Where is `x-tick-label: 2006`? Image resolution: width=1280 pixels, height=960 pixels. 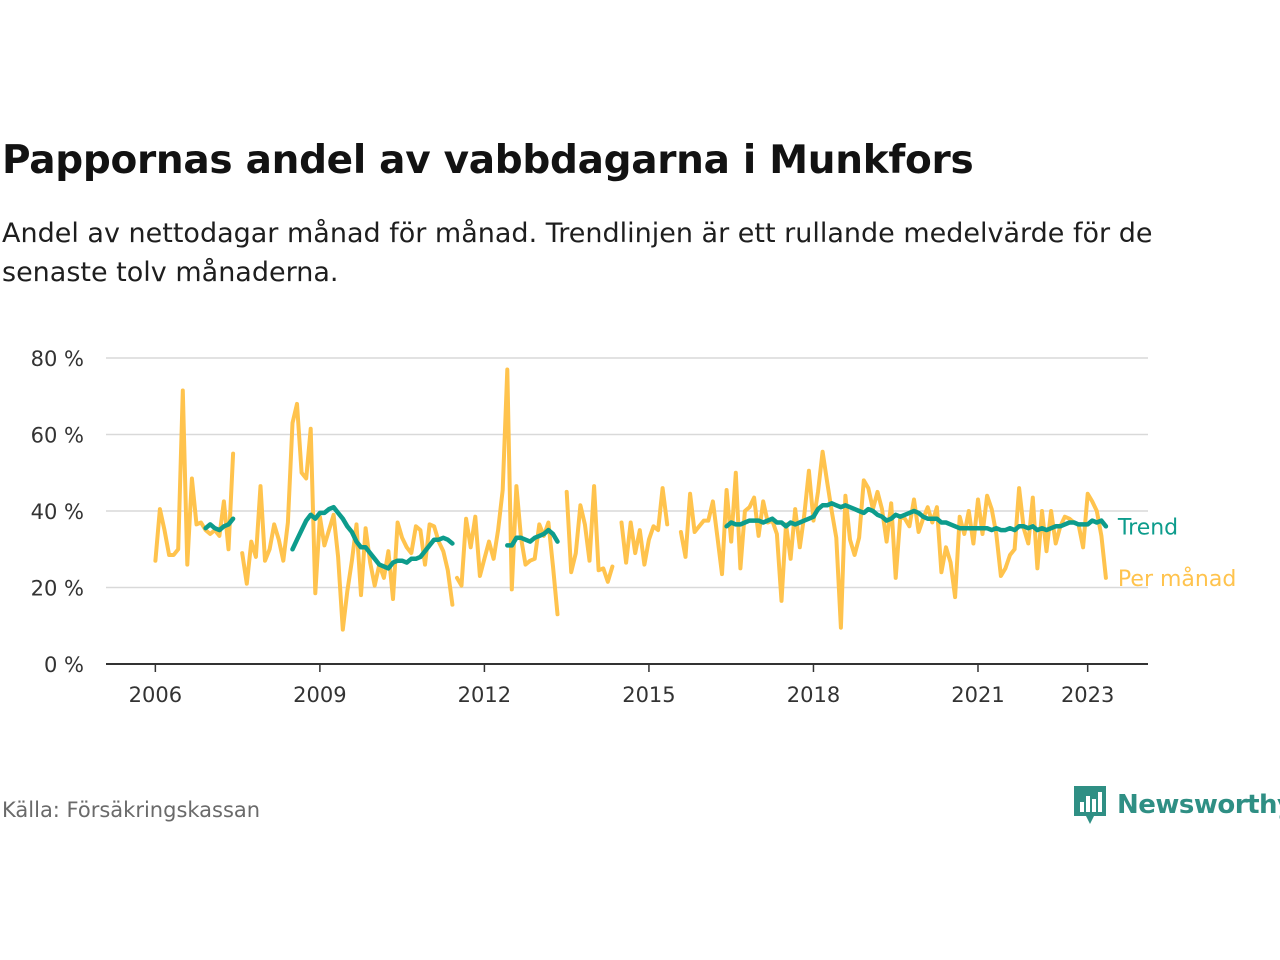
x-tick-label: 2006 is located at coordinates (155, 695).